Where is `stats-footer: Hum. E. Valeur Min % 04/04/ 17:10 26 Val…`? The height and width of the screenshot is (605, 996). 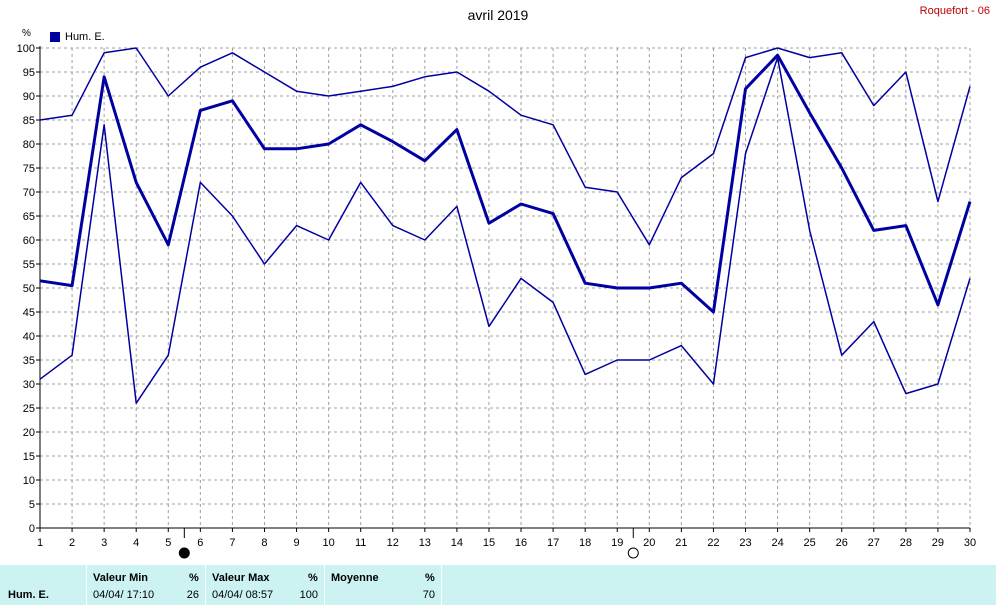 stats-footer: Hum. E. Valeur Min % 04/04/ 17:10 26 Val… is located at coordinates (498, 585).